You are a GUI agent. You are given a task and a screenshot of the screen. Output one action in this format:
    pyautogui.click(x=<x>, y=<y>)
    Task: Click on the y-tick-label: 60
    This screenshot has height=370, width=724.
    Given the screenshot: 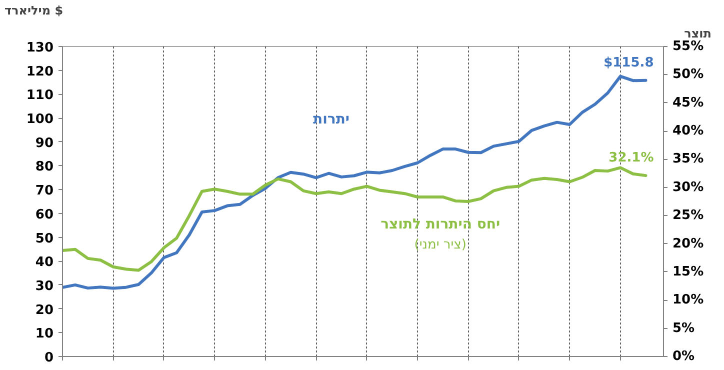 What is the action you would take?
    pyautogui.click(x=44, y=214)
    